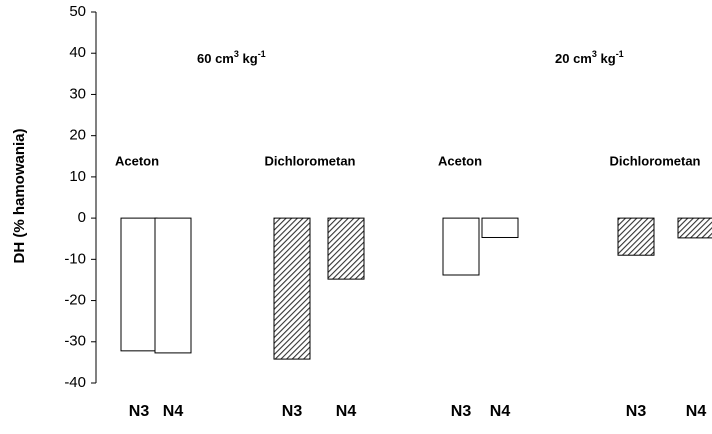 The image size is (712, 434). I want to click on y-axis-label: DH (% hamowania), so click(19, 195).